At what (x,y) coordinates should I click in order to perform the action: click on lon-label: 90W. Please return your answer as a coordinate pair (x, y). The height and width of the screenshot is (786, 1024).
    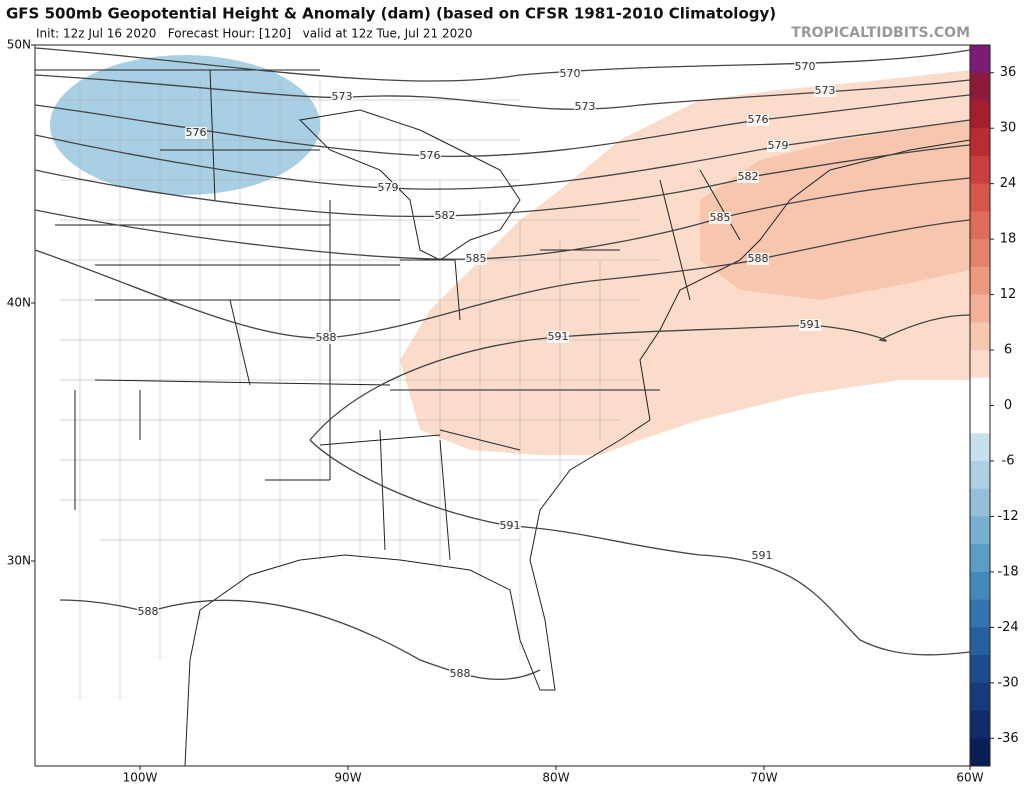
    Looking at the image, I should click on (347, 778).